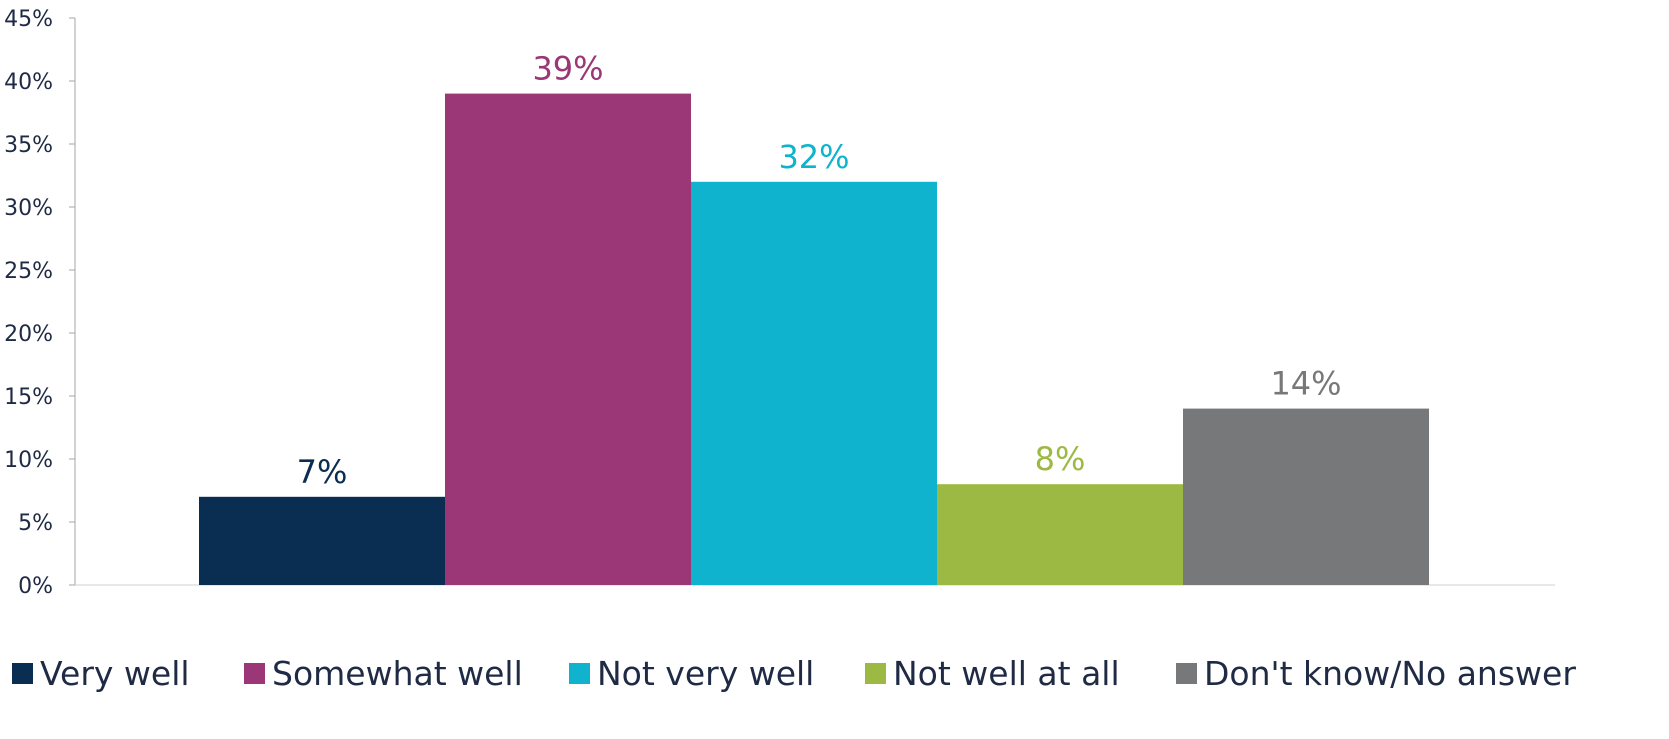 This screenshot has height=739, width=1669. Describe the element at coordinates (35, 523) in the screenshot. I see `y-tick-label: 5%` at that location.